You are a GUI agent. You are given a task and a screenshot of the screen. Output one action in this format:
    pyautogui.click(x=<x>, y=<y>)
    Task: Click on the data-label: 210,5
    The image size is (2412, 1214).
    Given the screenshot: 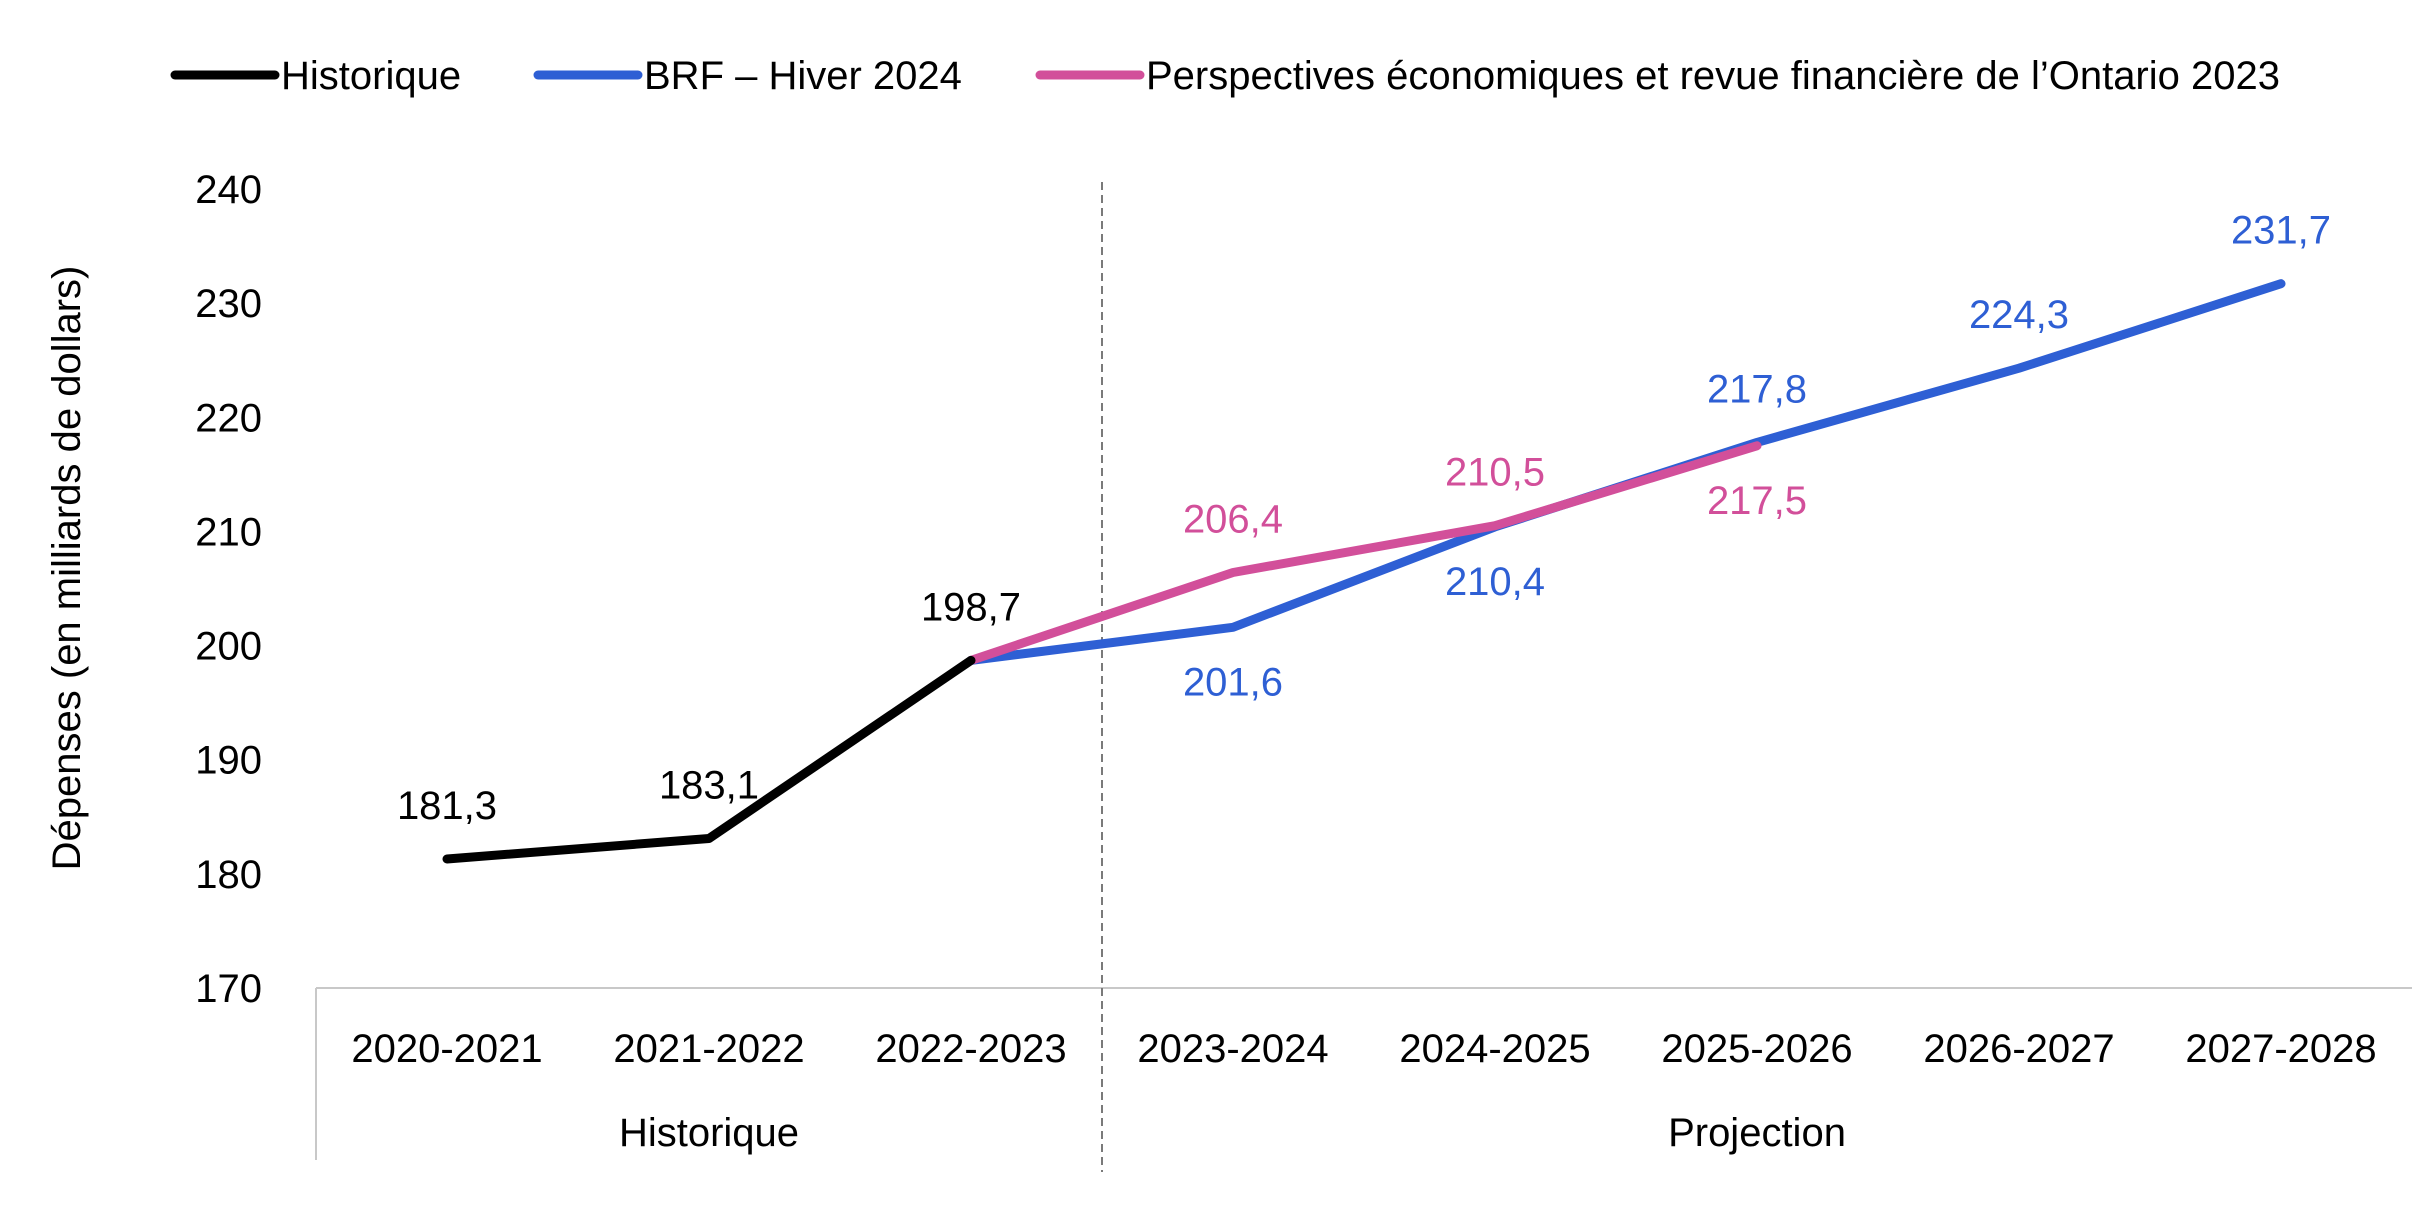 What is the action you would take?
    pyautogui.click(x=1495, y=473)
    